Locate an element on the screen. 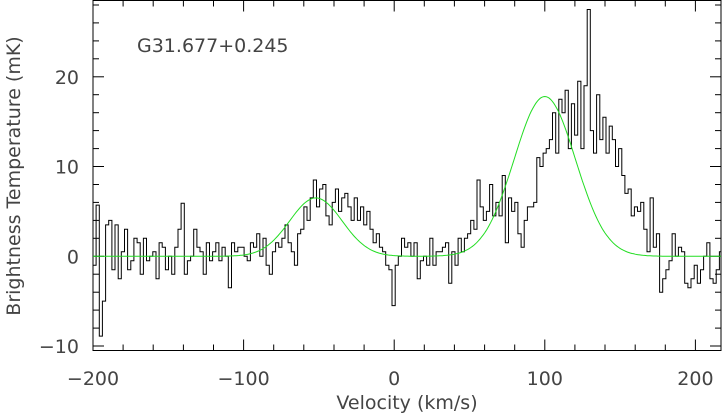 The height and width of the screenshot is (415, 722). x-tick-label: 0 is located at coordinates (394, 379).